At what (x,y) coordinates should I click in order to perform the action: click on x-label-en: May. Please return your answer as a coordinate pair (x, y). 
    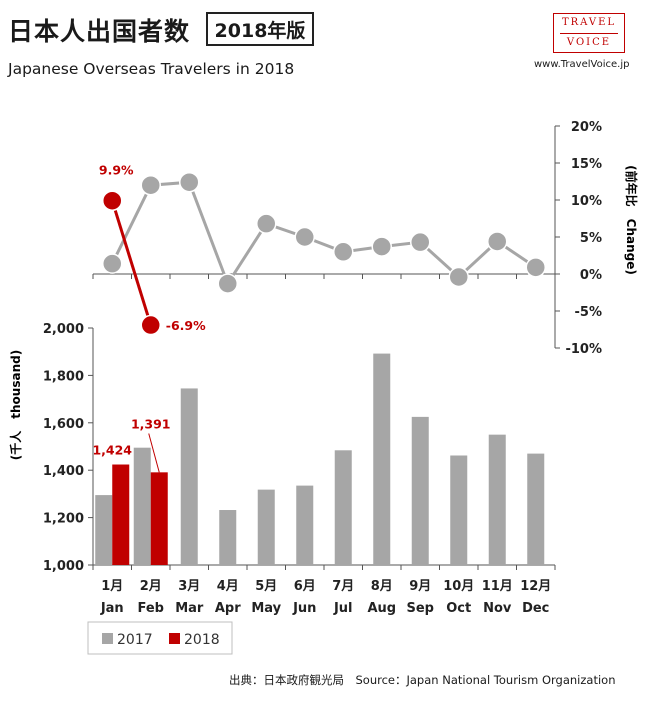
    Looking at the image, I should click on (266, 608).